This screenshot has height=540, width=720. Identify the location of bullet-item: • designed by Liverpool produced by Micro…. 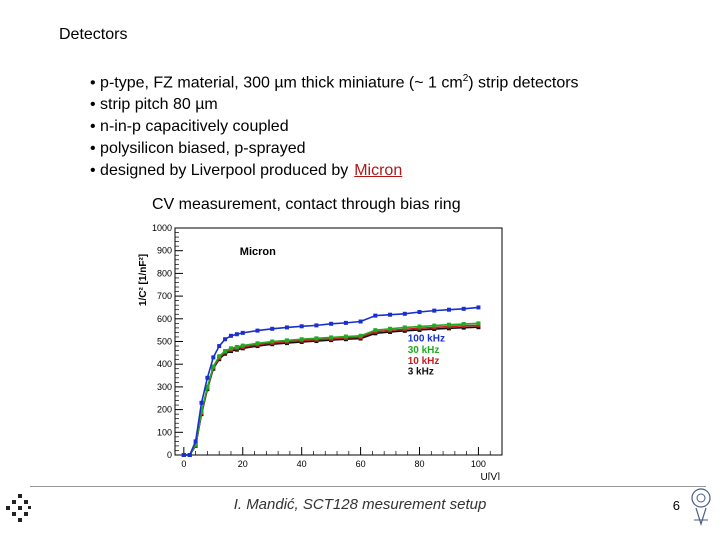
(334, 171).